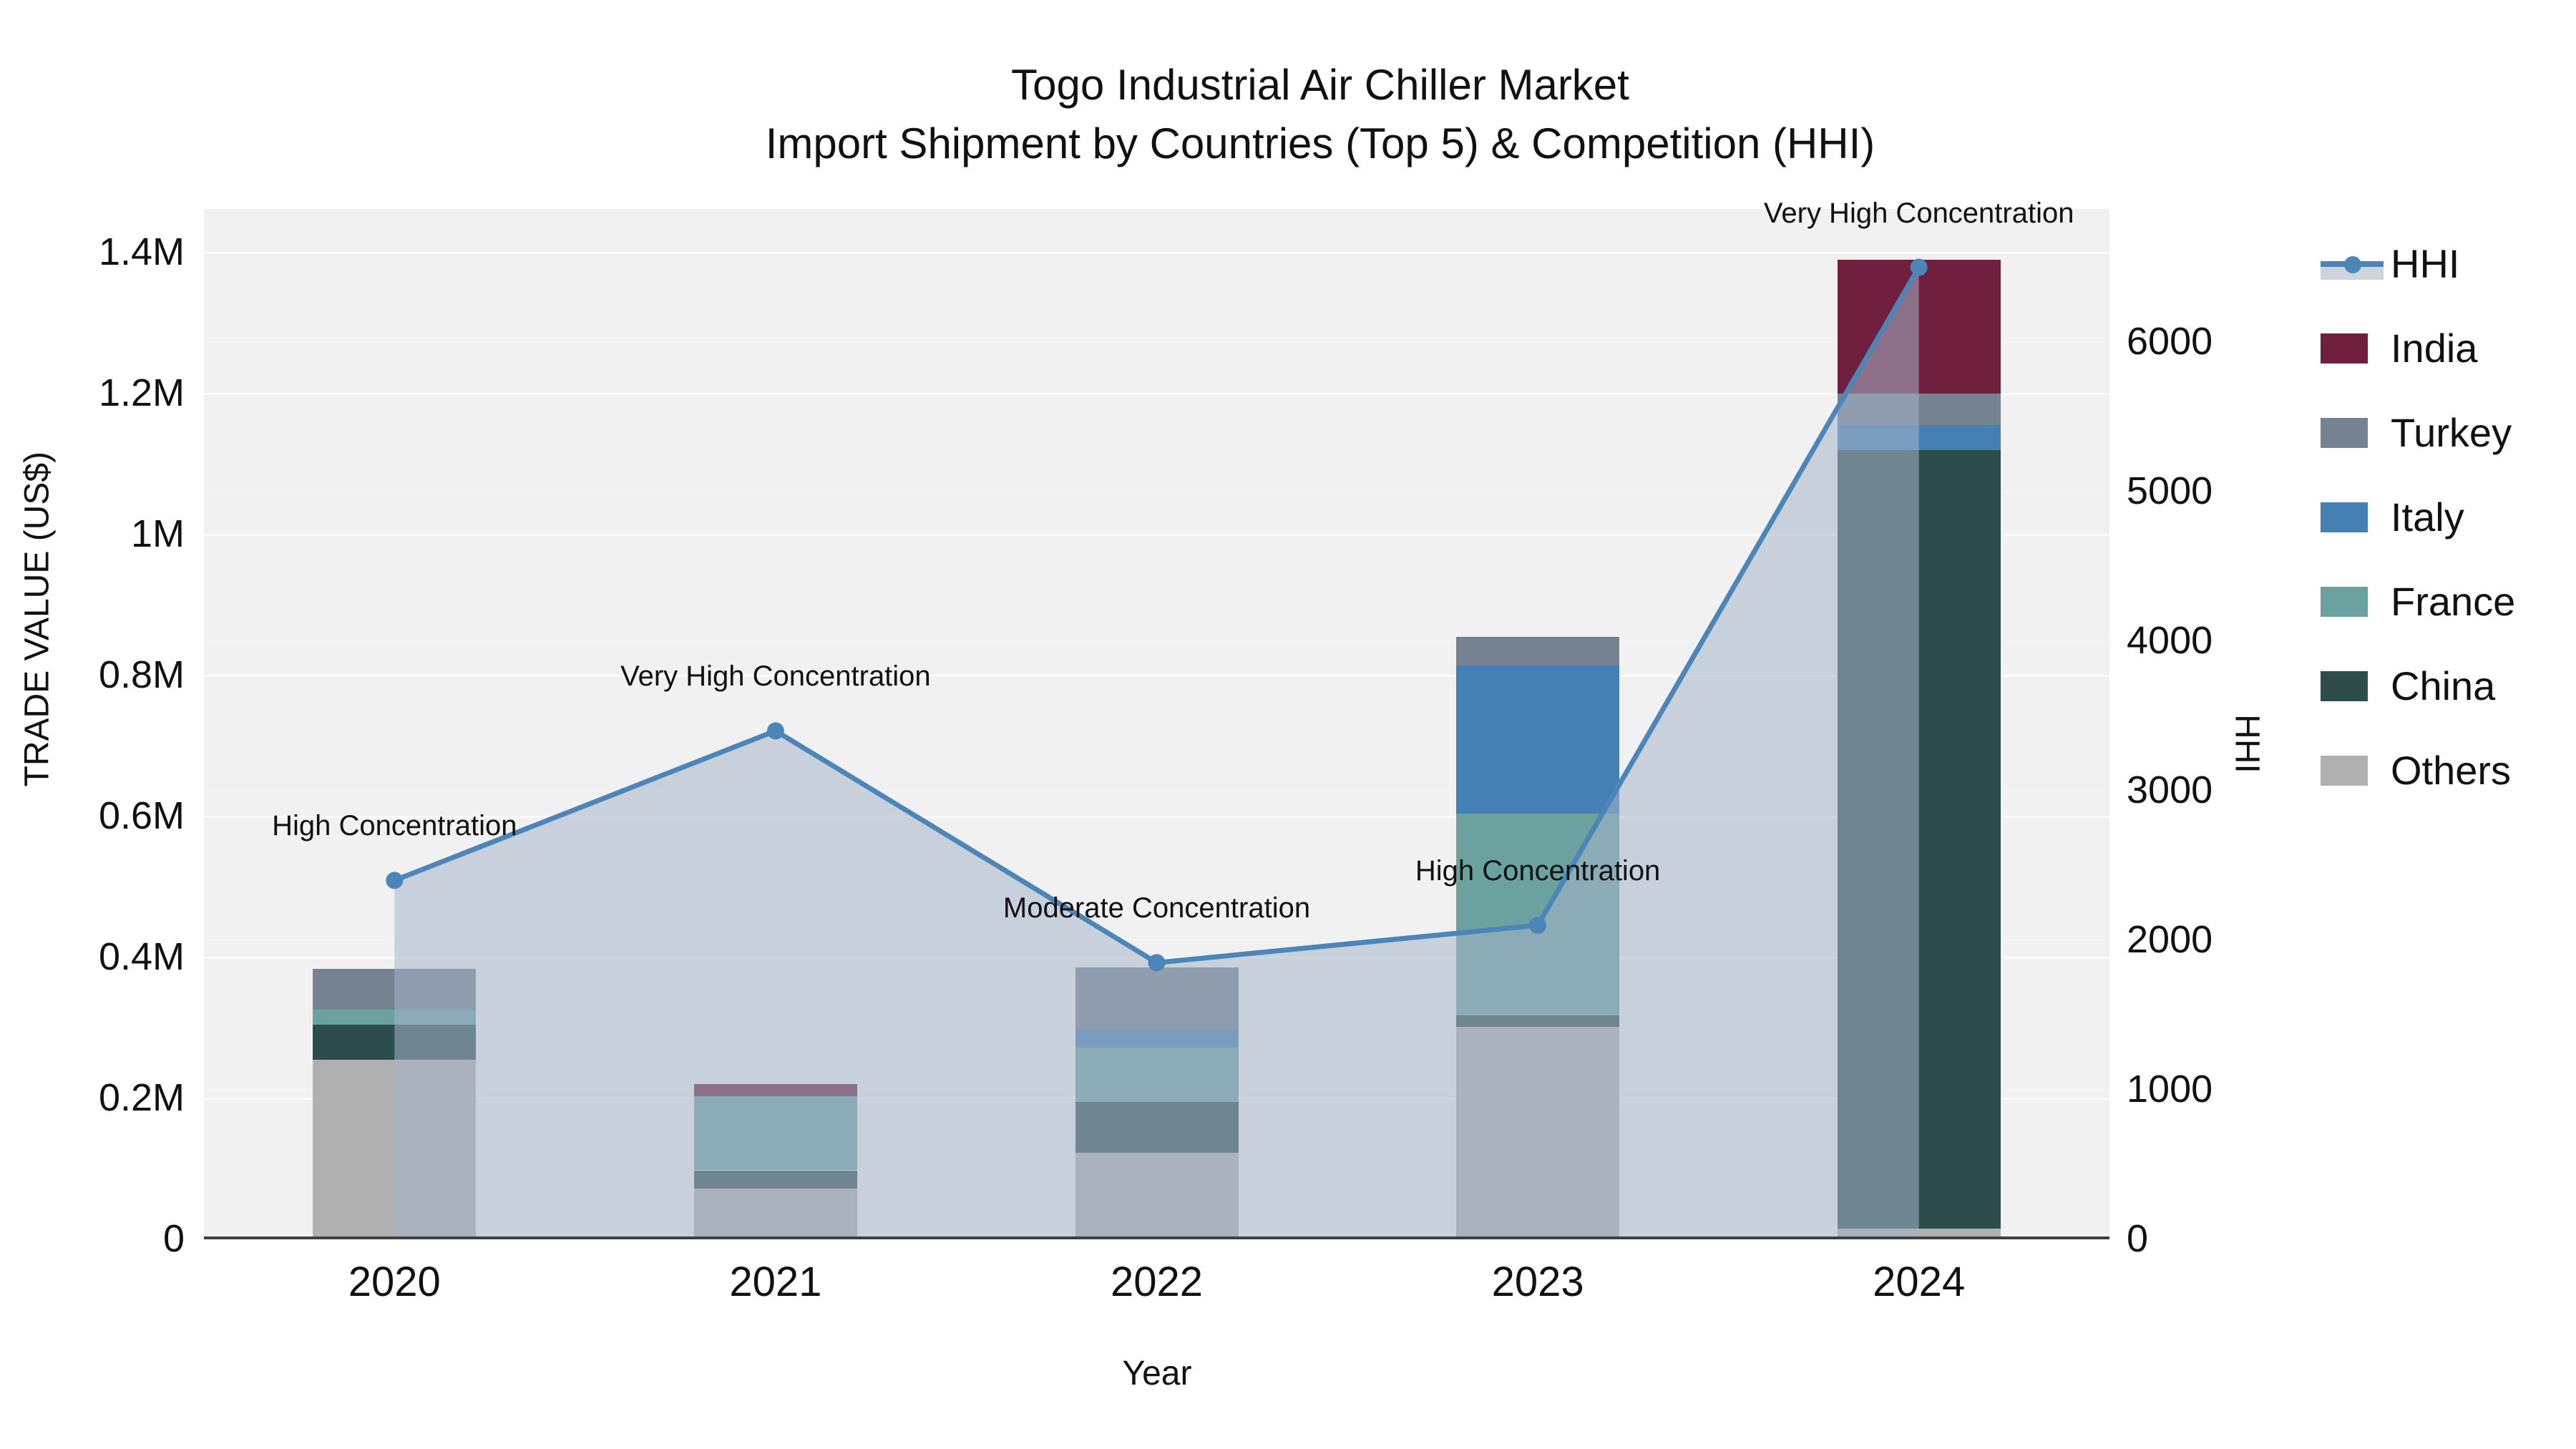  What do you see at coordinates (1156, 1237) in the screenshot?
I see `x-axis-line` at bounding box center [1156, 1237].